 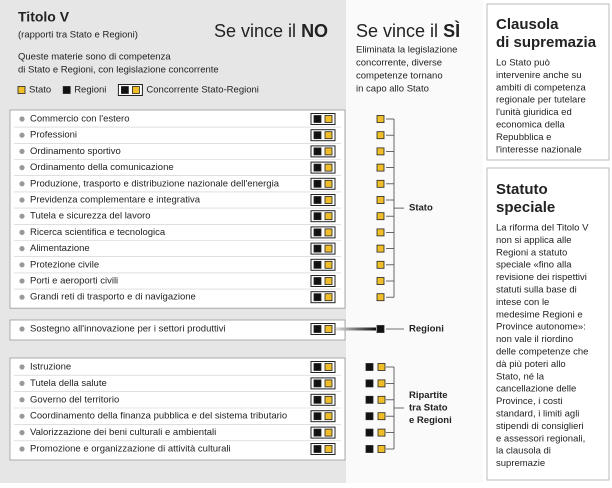 I want to click on si-description: concorrente, diverse, so click(x=399, y=63).